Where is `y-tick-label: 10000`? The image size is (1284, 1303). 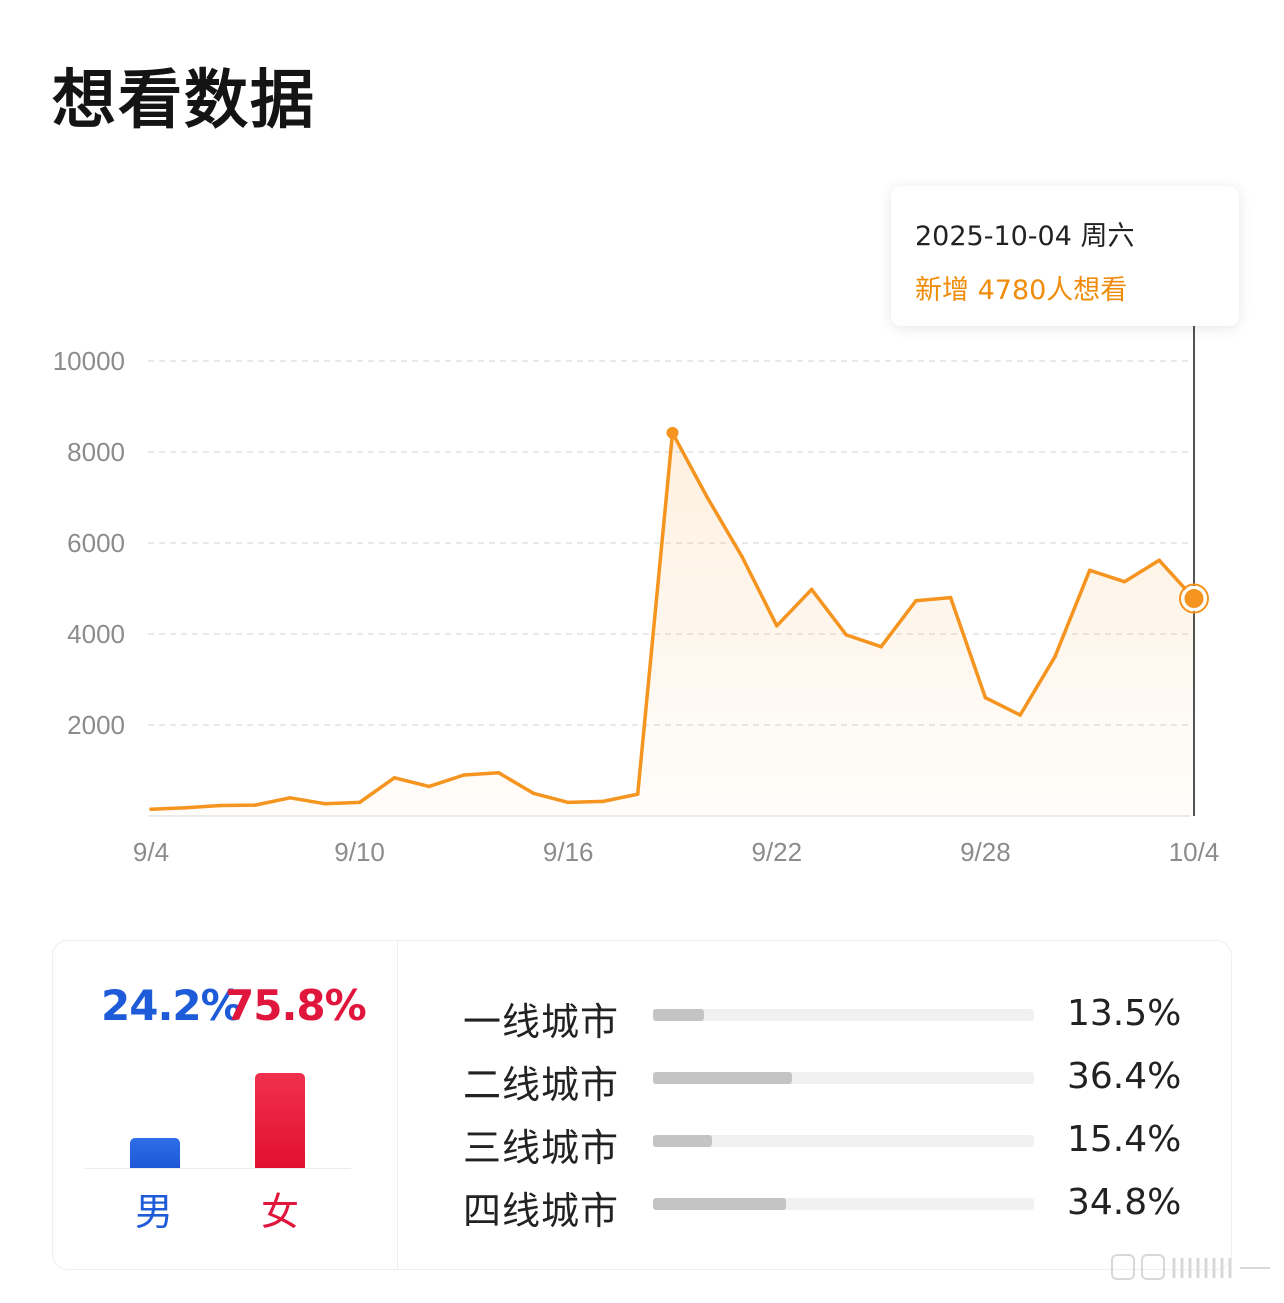
y-tick-label: 10000 is located at coordinates (89, 361).